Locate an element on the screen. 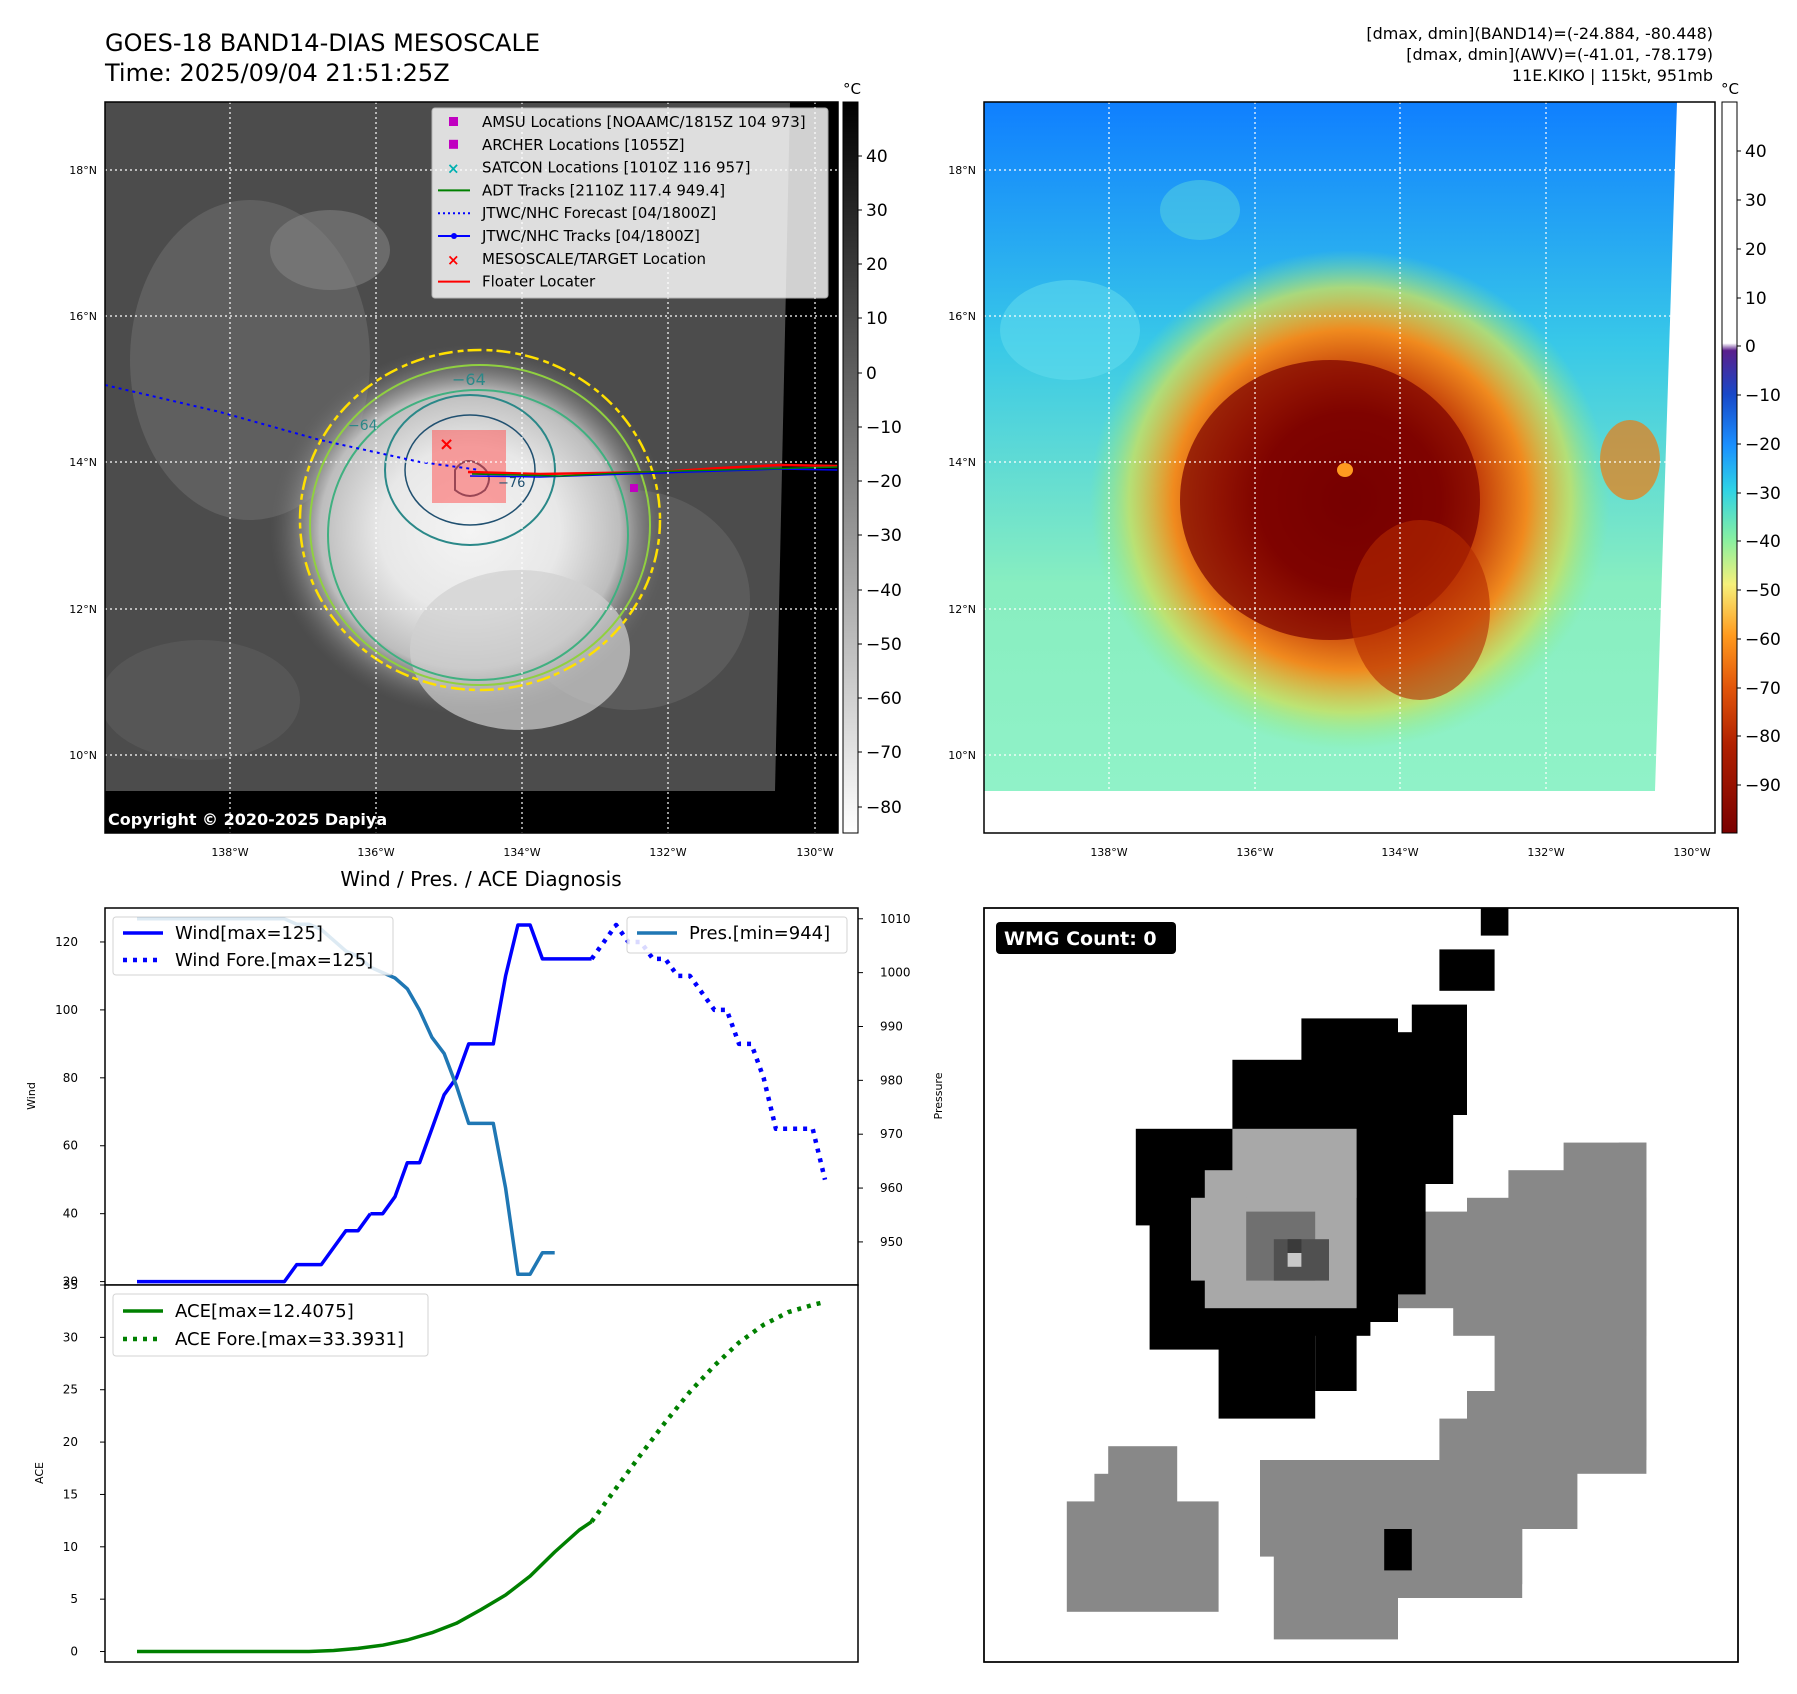  color-colorbar-tick: 0 is located at coordinates (1750, 347).